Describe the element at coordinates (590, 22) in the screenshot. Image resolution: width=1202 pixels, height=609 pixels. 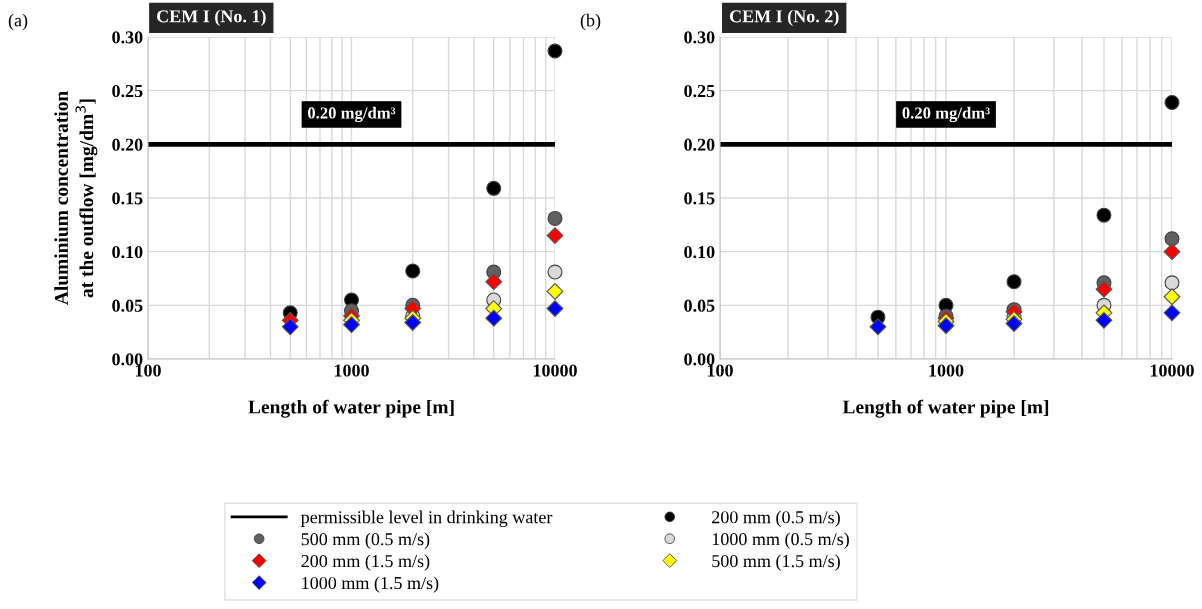
I see `text: (b)` at that location.